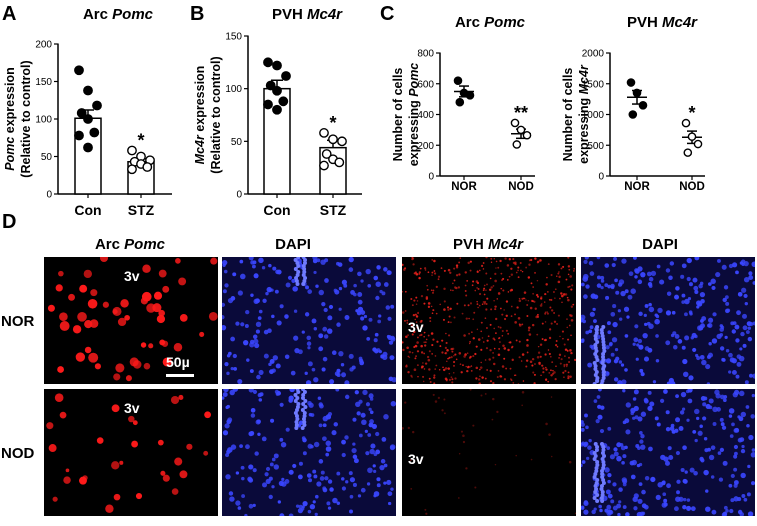 The height and width of the screenshot is (526, 757). What do you see at coordinates (595, 146) in the screenshot?
I see `y-tick-label: 500` at bounding box center [595, 146].